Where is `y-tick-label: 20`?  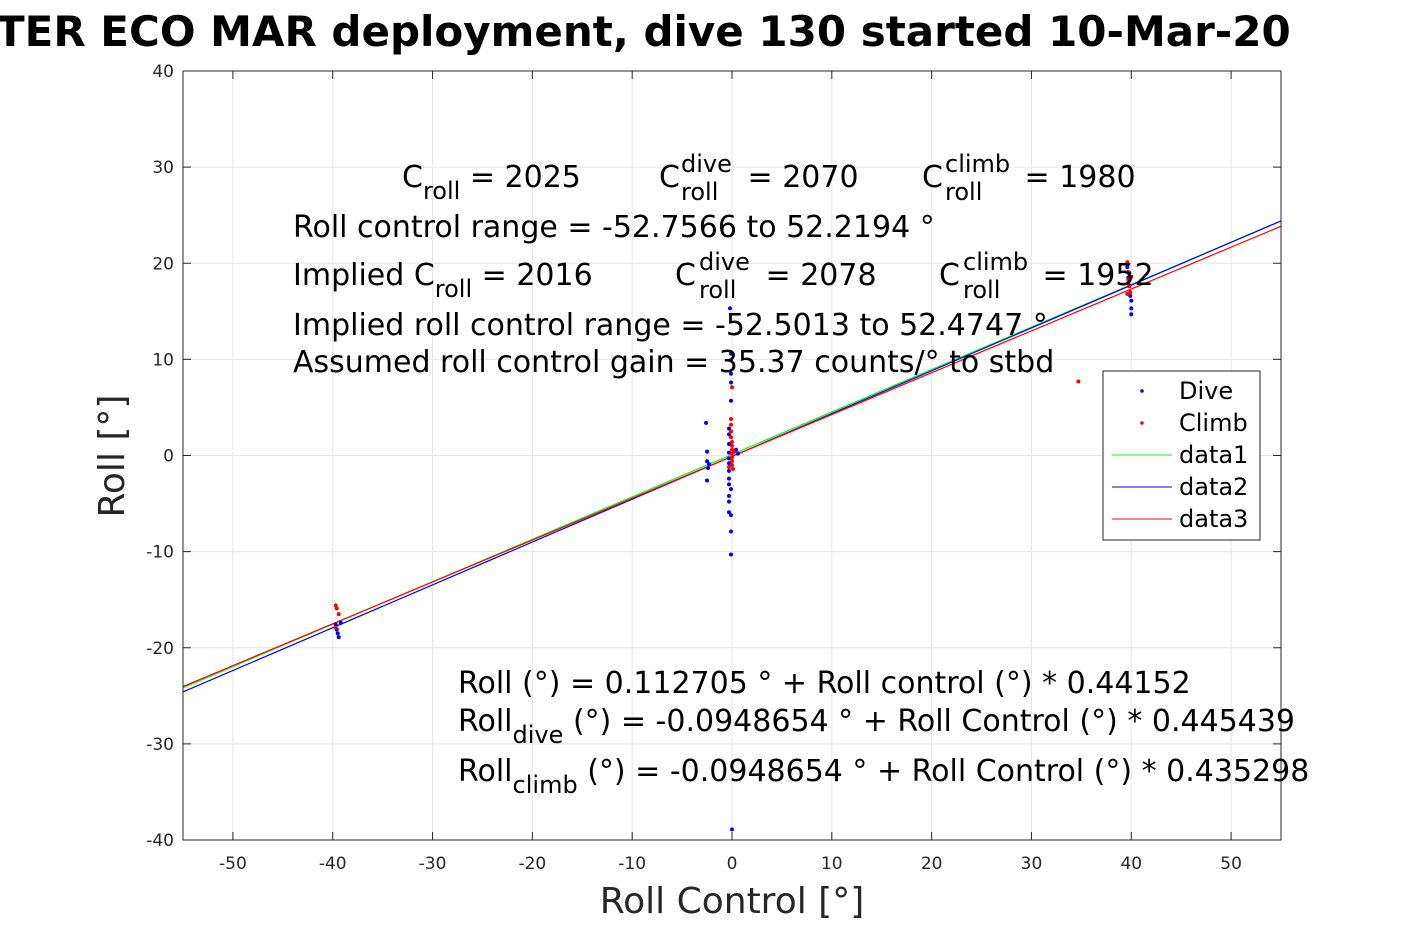 y-tick-label: 20 is located at coordinates (163, 264).